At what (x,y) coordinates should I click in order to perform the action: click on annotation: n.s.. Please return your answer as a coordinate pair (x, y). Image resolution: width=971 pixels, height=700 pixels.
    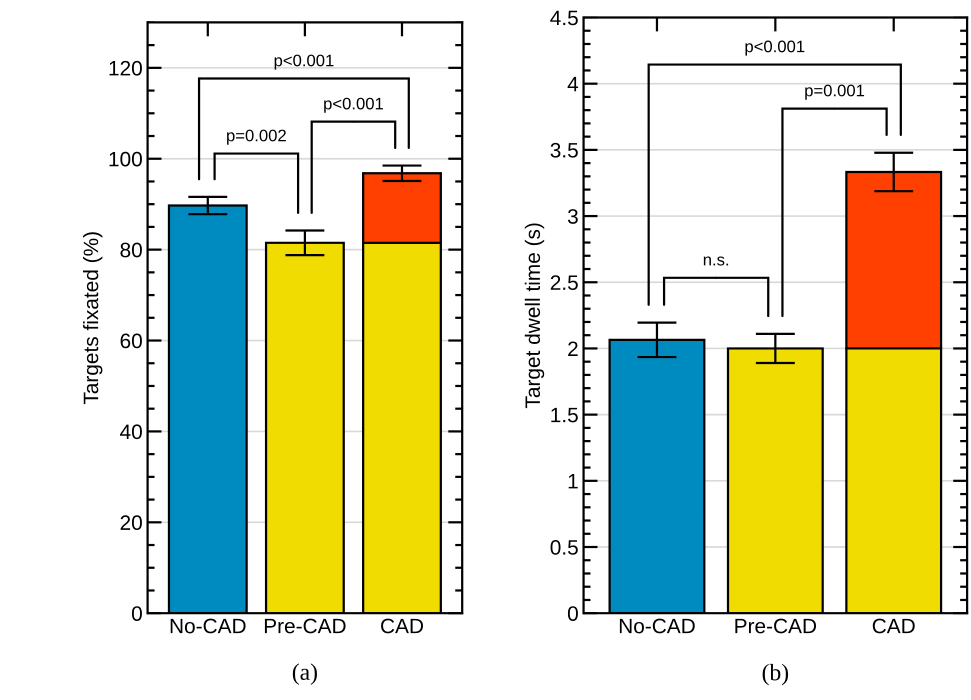
    Looking at the image, I should click on (716, 261).